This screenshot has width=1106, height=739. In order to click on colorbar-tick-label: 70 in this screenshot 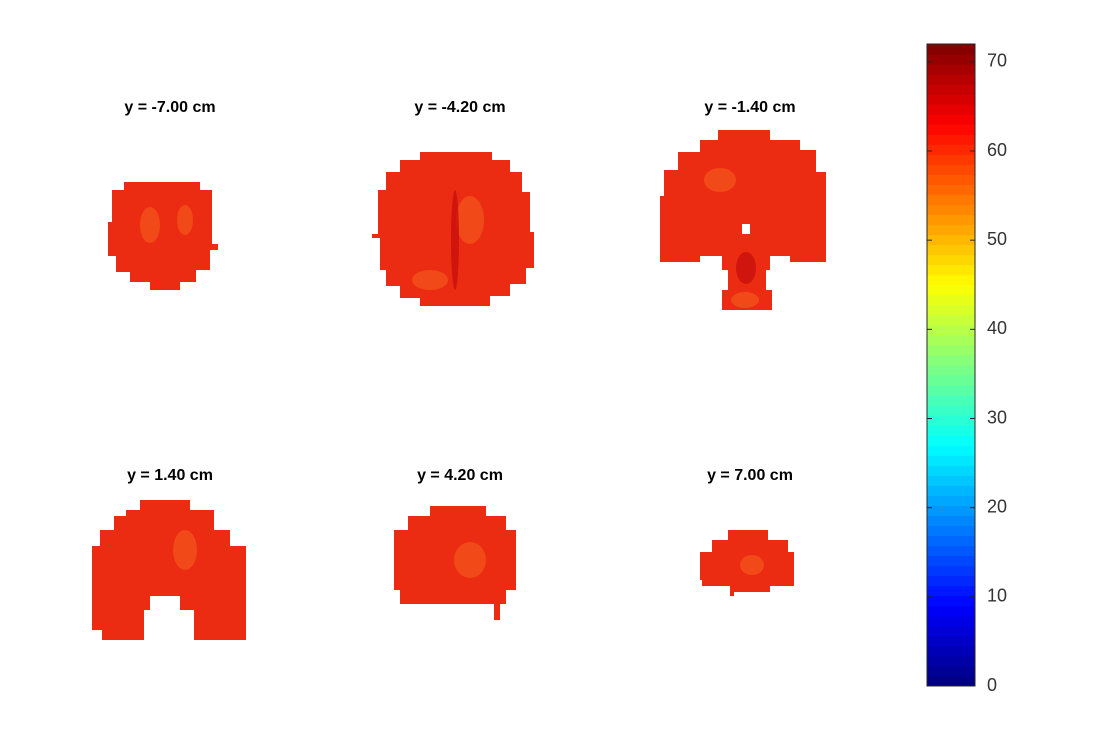, I will do `click(997, 61)`.